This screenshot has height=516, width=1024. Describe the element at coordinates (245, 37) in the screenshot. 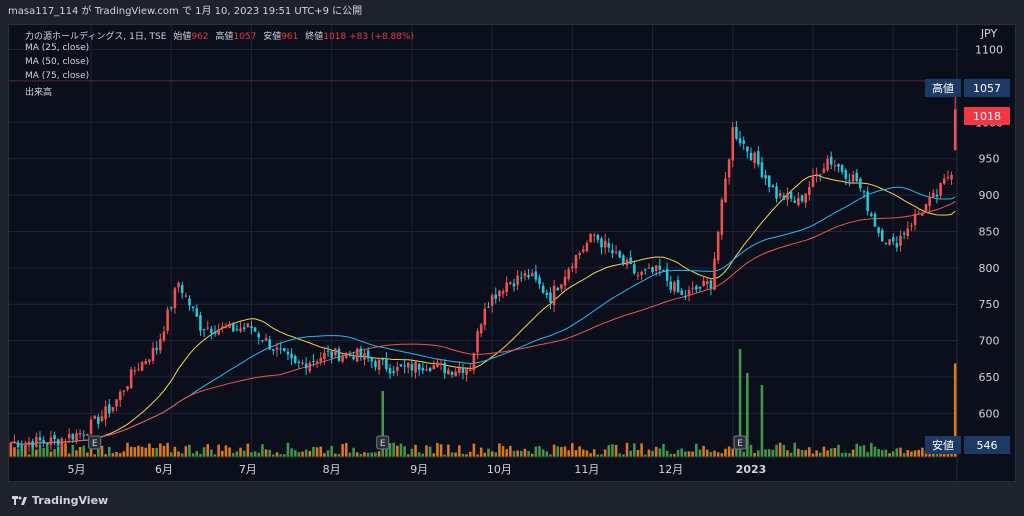

I see `high-value: 1057` at that location.